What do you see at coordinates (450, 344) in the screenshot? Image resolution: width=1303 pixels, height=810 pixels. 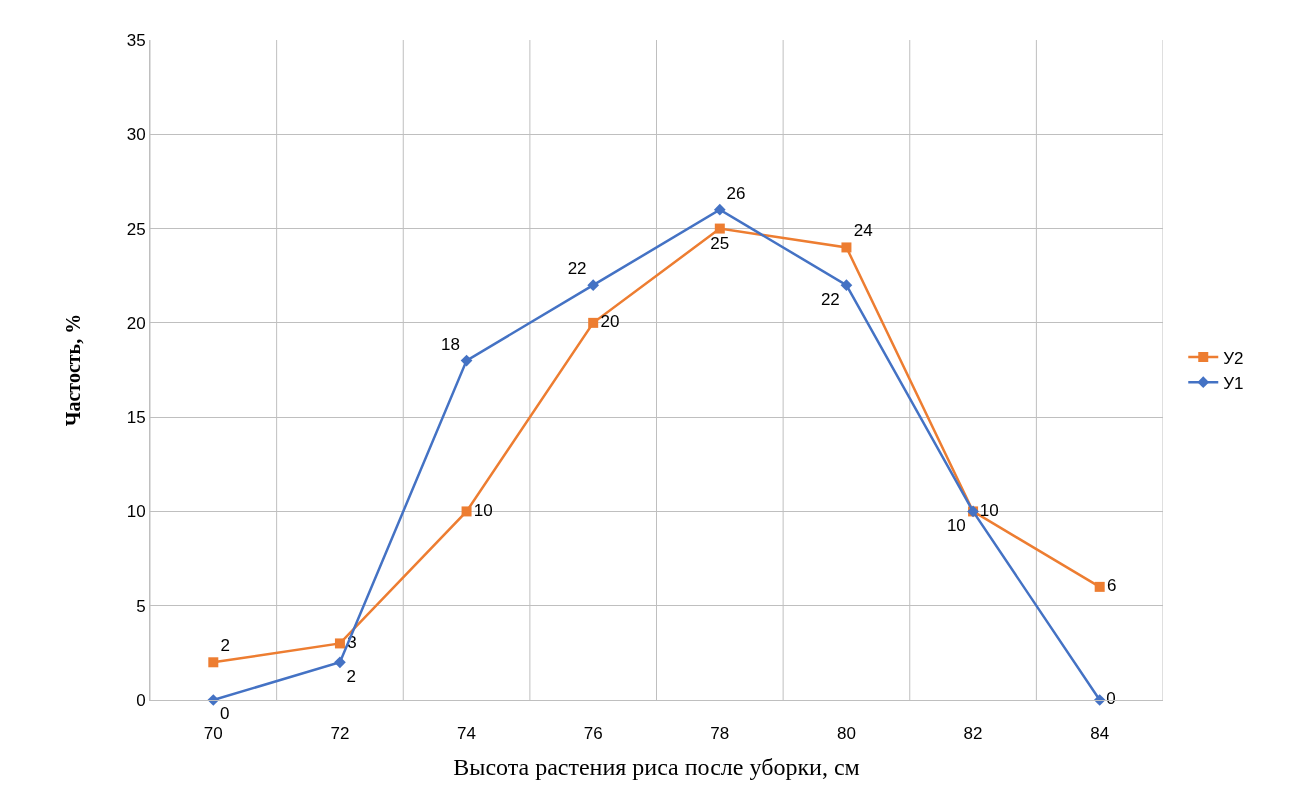 I see `data-label: 18` at bounding box center [450, 344].